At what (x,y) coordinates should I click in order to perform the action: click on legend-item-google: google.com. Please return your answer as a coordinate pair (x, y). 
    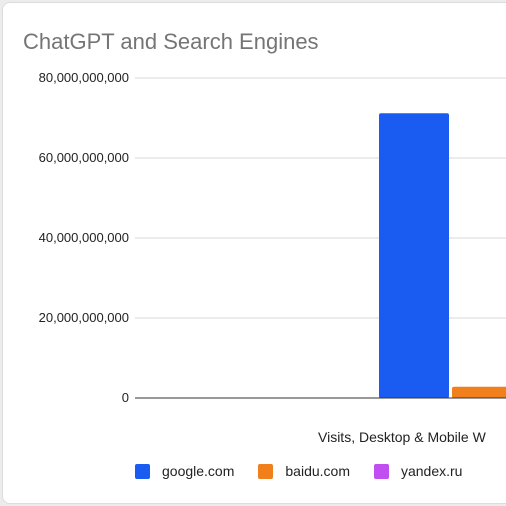
    Looking at the image, I should click on (184, 471).